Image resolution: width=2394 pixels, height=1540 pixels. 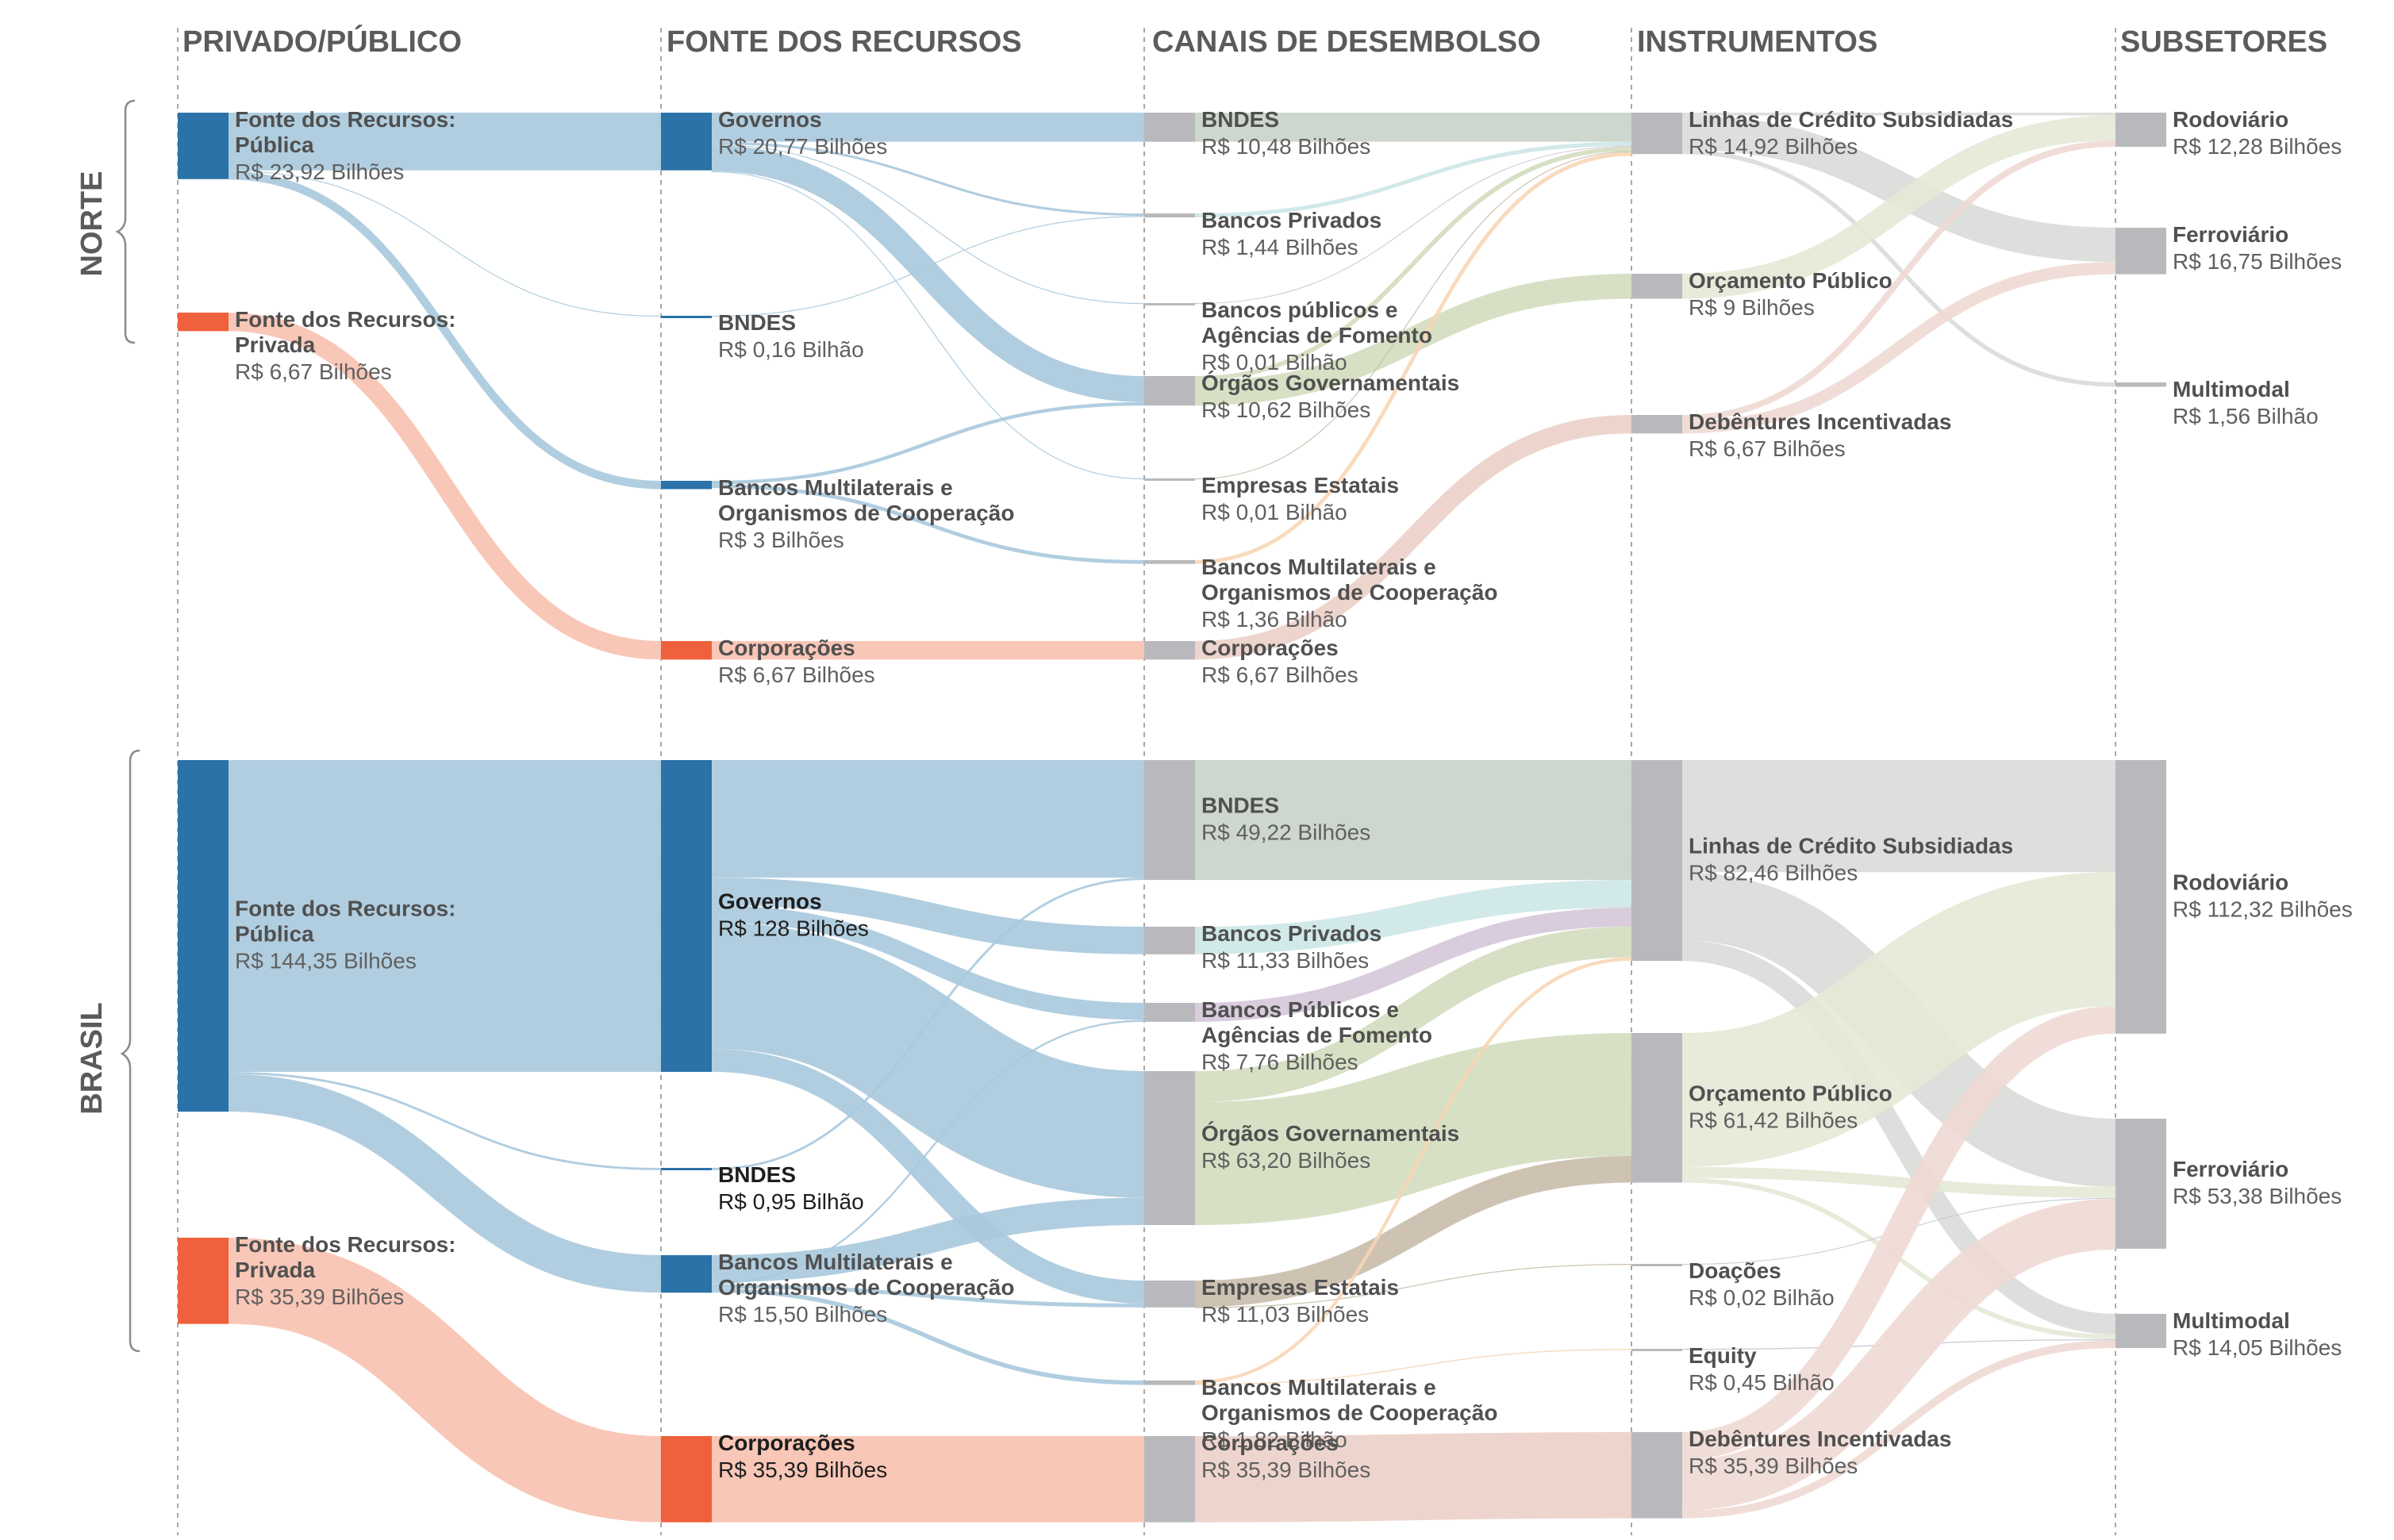 I want to click on node-value-pubbC: R$ 7,76 Bilhões, so click(x=1279, y=1062).